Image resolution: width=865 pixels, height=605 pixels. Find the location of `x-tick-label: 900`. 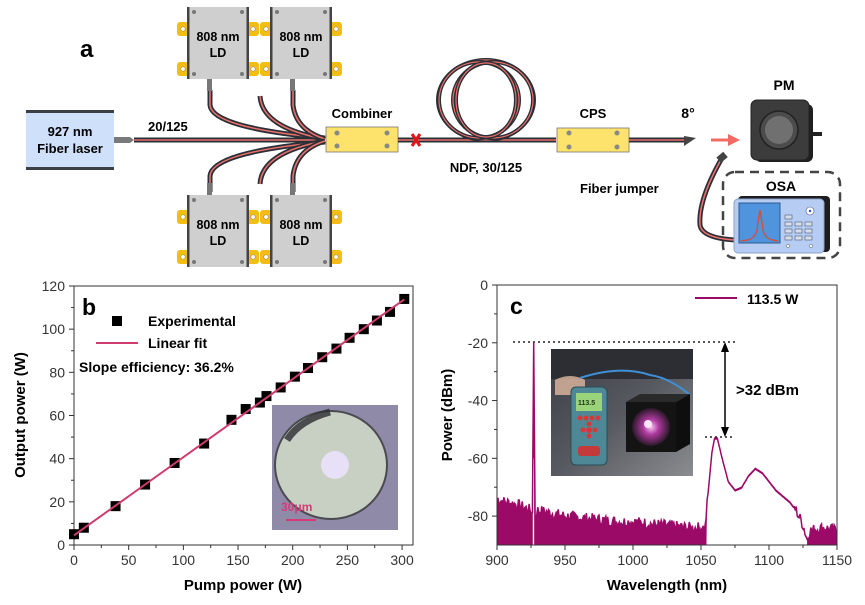

x-tick-label: 900 is located at coordinates (497, 560).